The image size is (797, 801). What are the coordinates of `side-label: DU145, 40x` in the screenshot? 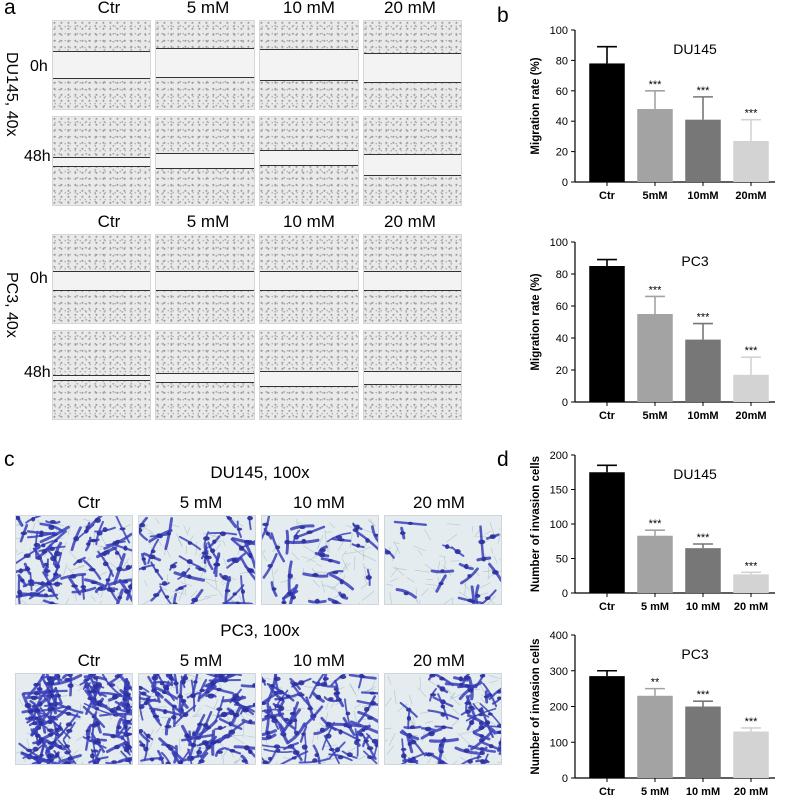 It's located at (11, 94).